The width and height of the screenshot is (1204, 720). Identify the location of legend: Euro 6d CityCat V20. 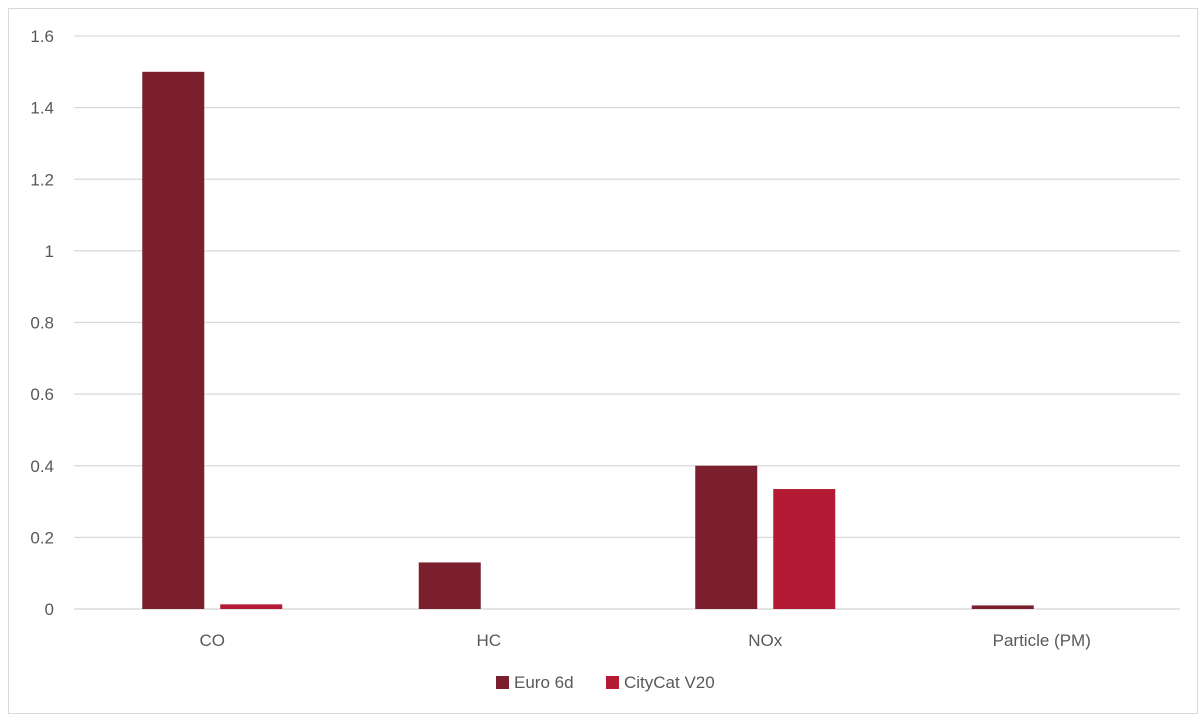
(605, 682).